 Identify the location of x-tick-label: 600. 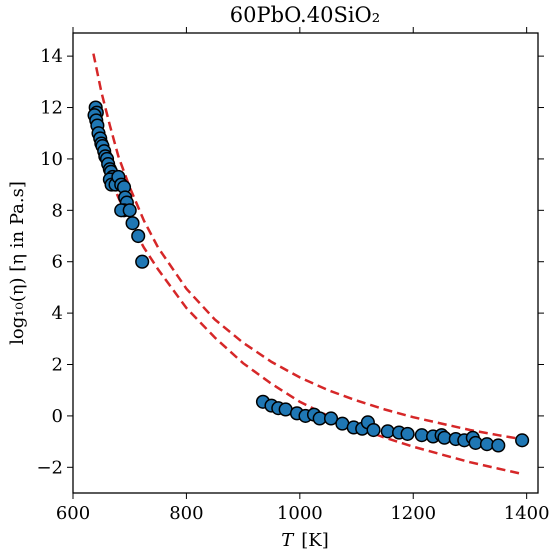
(73, 513).